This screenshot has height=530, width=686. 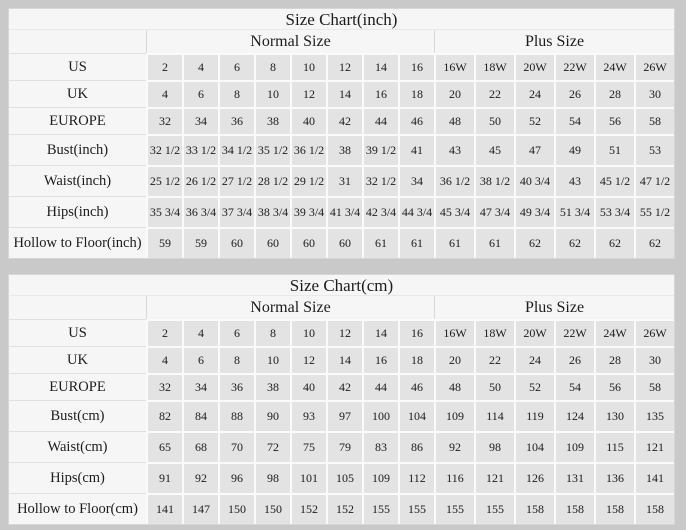 What do you see at coordinates (454, 477) in the screenshot?
I see `size-cell: 116` at bounding box center [454, 477].